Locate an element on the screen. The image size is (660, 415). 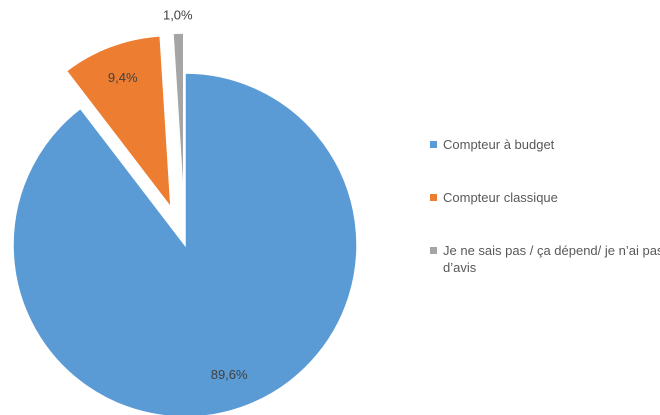
legend-label: Compteur à budget is located at coordinates (499, 144).